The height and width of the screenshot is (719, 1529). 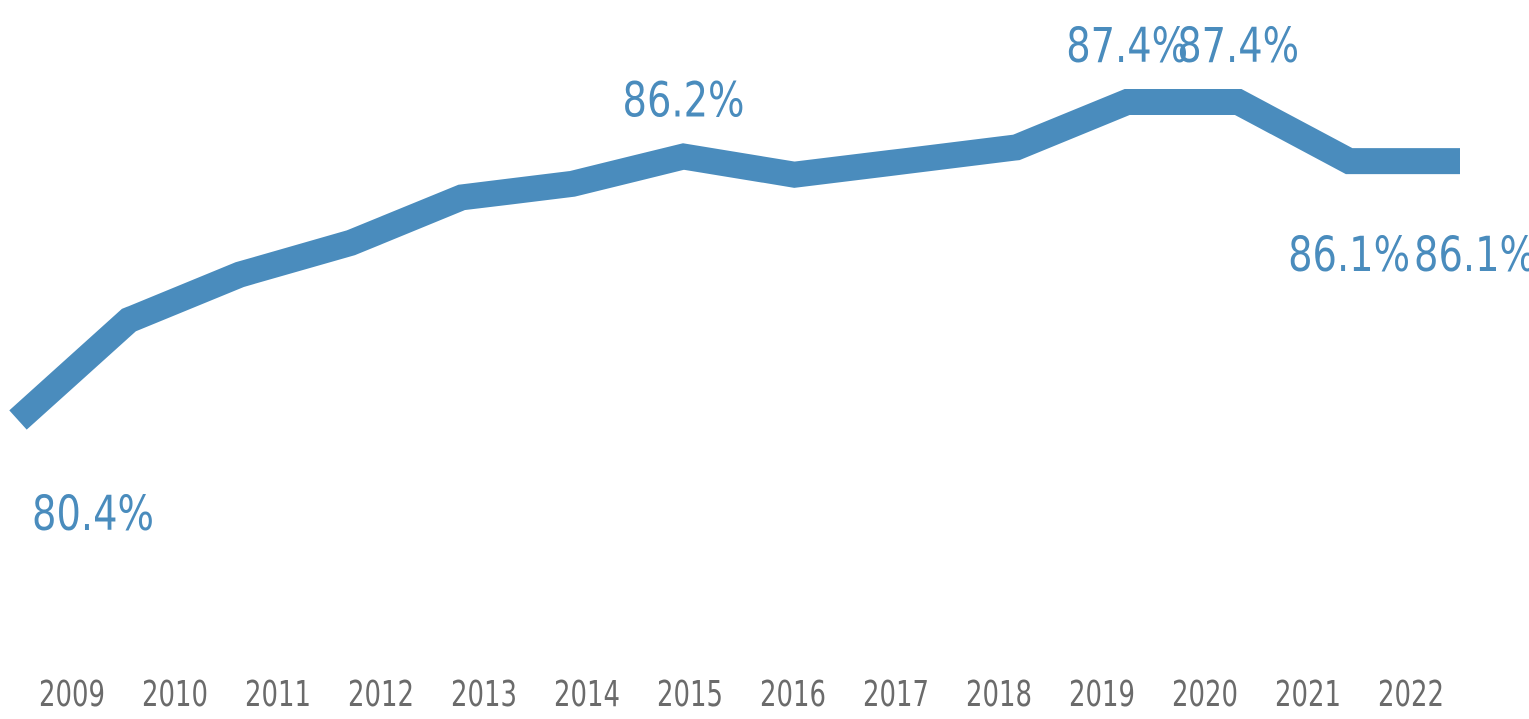 What do you see at coordinates (1102, 694) in the screenshot?
I see `x-tick-label-2019: 2019` at bounding box center [1102, 694].